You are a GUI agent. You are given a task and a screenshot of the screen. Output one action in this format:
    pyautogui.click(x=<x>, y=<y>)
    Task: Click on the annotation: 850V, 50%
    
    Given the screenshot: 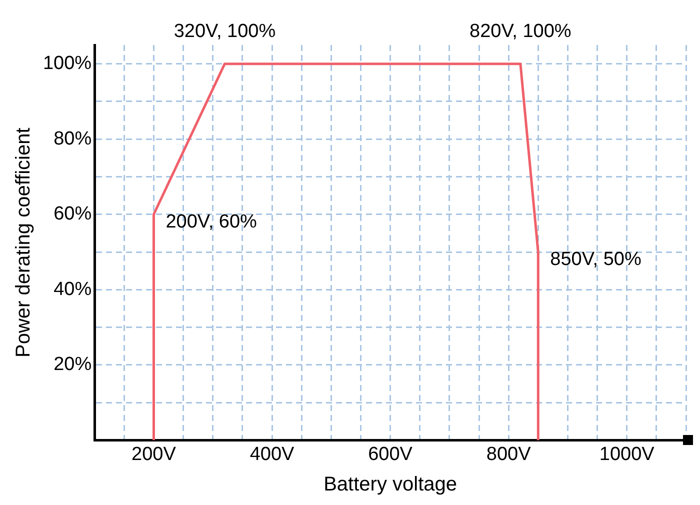 What is the action you would take?
    pyautogui.click(x=596, y=259)
    